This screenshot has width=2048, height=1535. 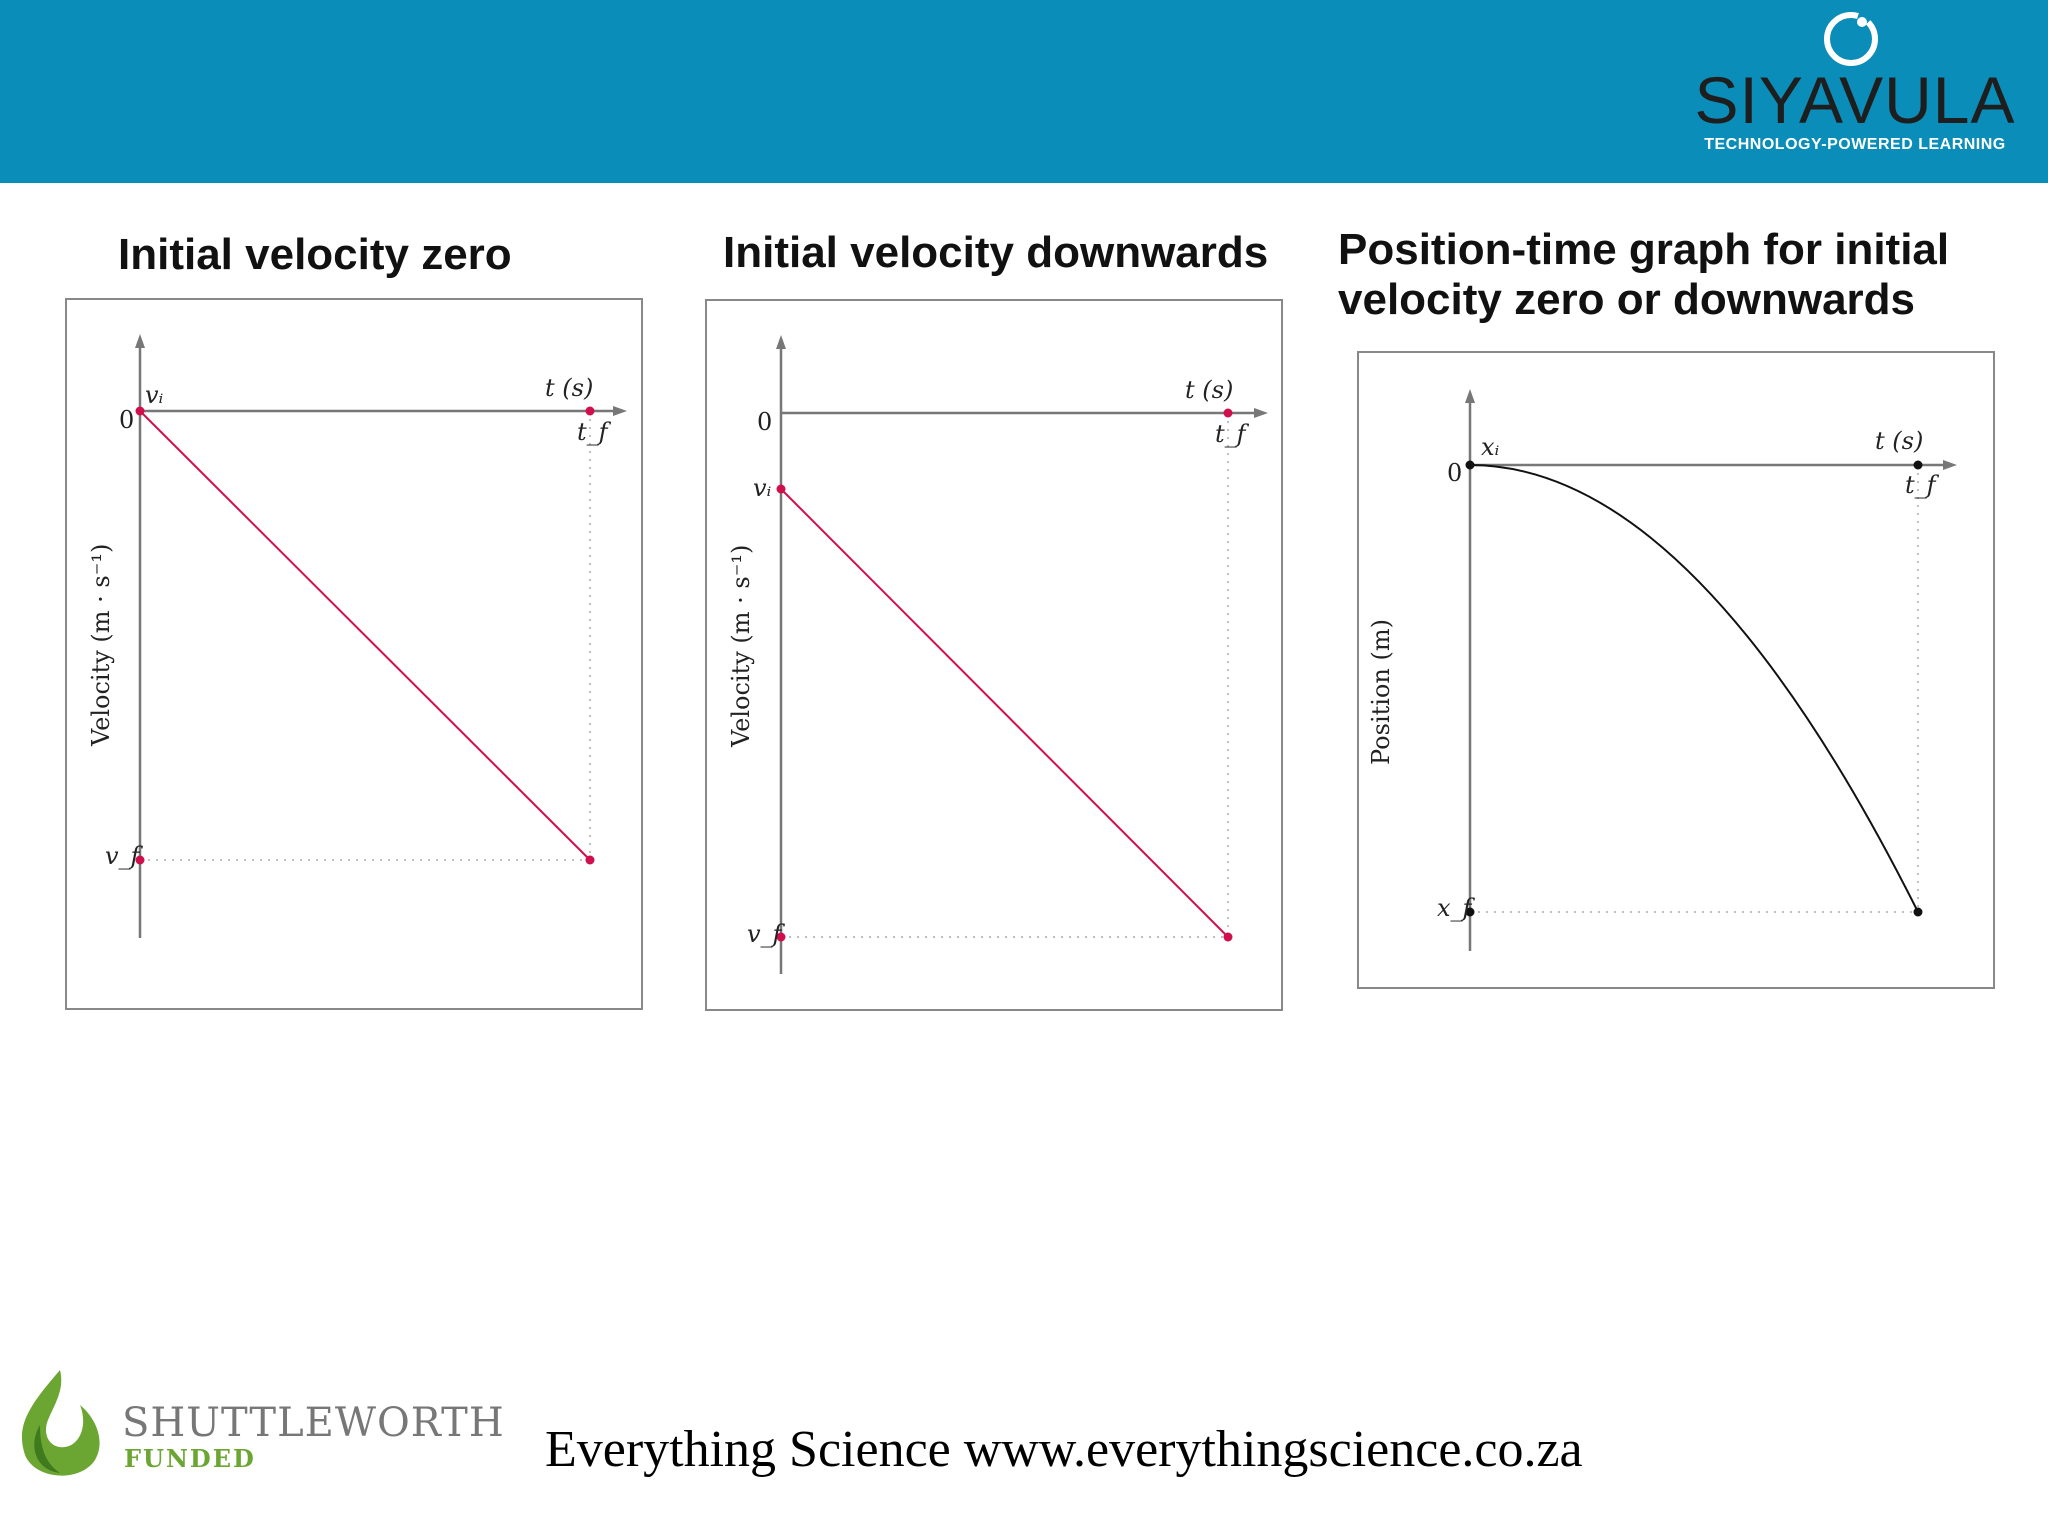 What do you see at coordinates (1694, 688) in the screenshot?
I see `position-curve` at bounding box center [1694, 688].